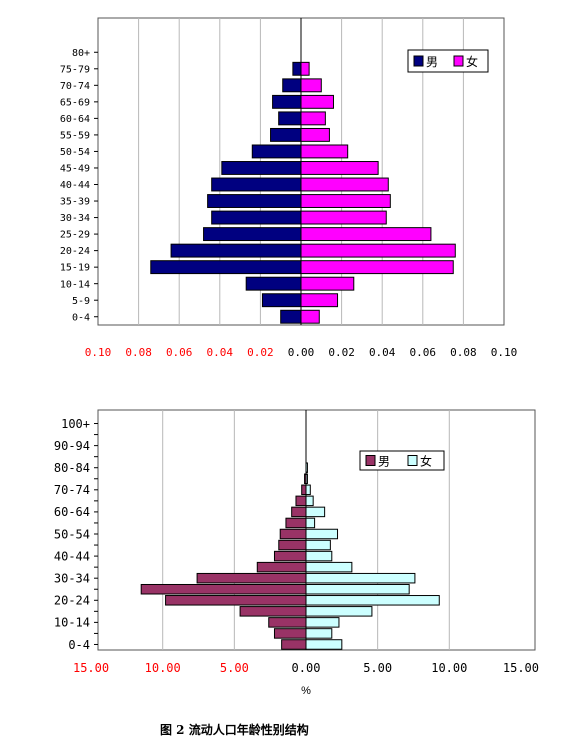  Describe the element at coordinates (75, 69) in the screenshot. I see `category-label: 75-79` at that location.